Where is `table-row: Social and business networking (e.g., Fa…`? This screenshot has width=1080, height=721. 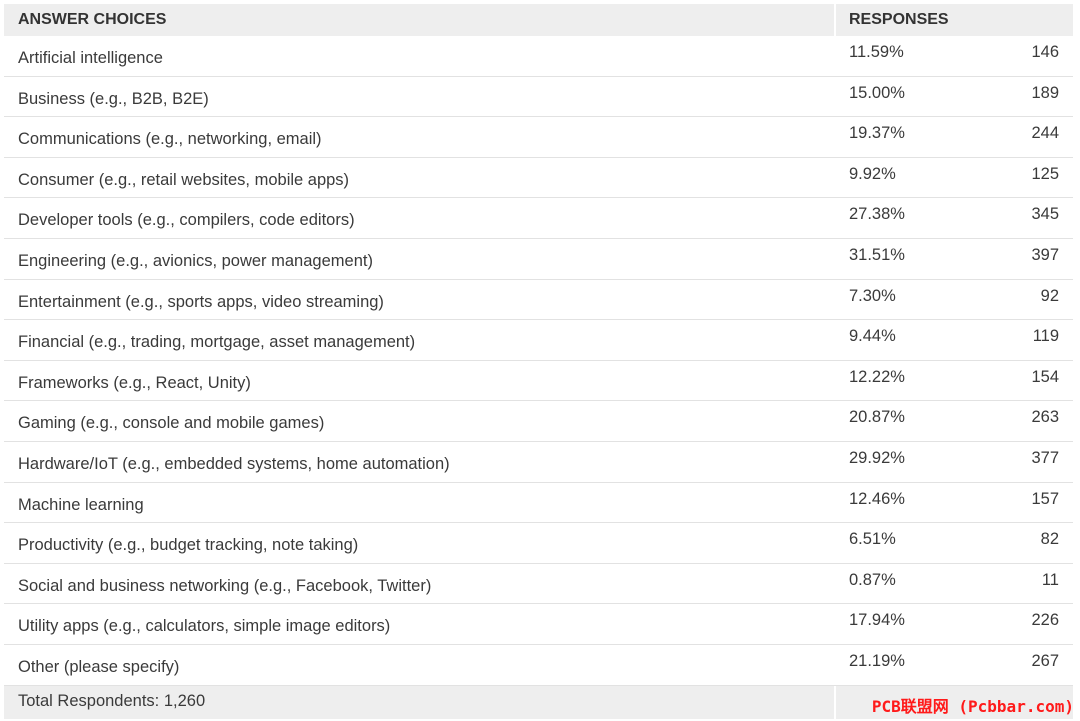
table-row: Social and business networking (e.g., Fa… is located at coordinates (538, 584).